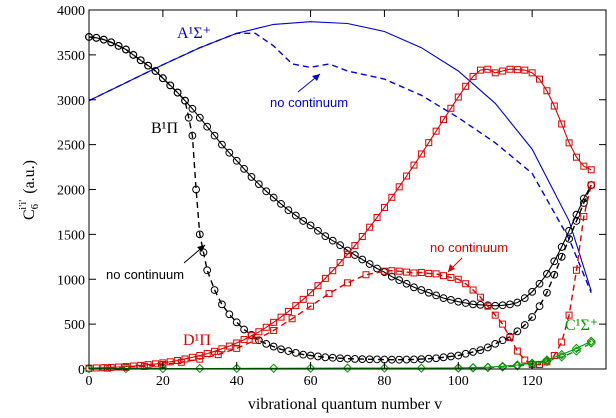 The width and height of the screenshot is (616, 418). Describe the element at coordinates (29, 177) in the screenshot. I see `y-label-unit: (a.u.)` at that location.